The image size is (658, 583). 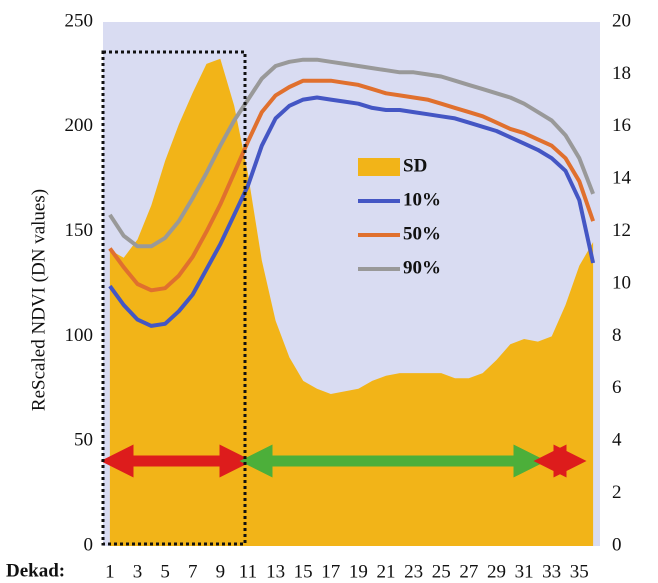 I want to click on y2-tick-label: 6, so click(x=617, y=387).